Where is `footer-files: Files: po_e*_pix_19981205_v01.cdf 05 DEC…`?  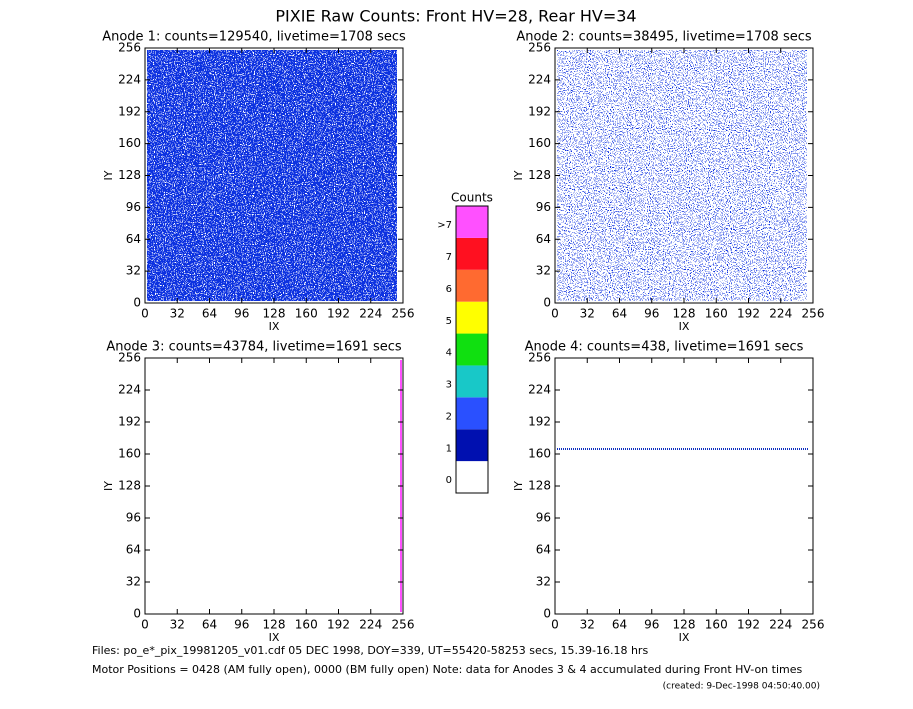
footer-files: Files: po_e*_pix_19981205_v01.cdf 05 DEC… is located at coordinates (370, 650).